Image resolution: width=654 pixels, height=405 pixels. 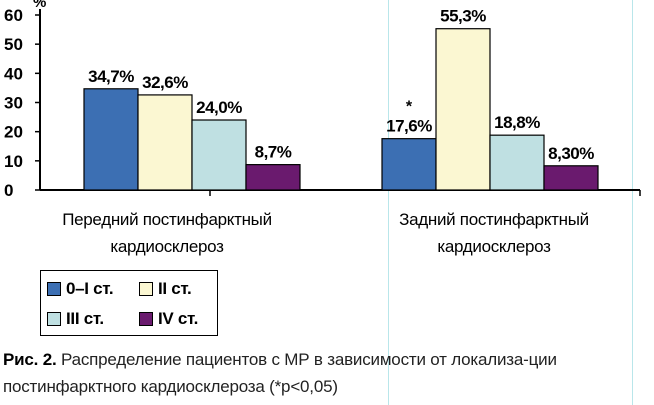 I want to click on y-tick-label-0: 0, so click(x=8, y=190).